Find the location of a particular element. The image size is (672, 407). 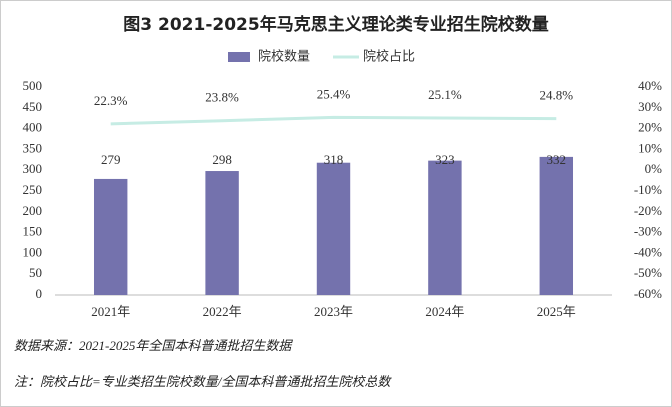

line-value-label: 25.4% is located at coordinates (334, 93).